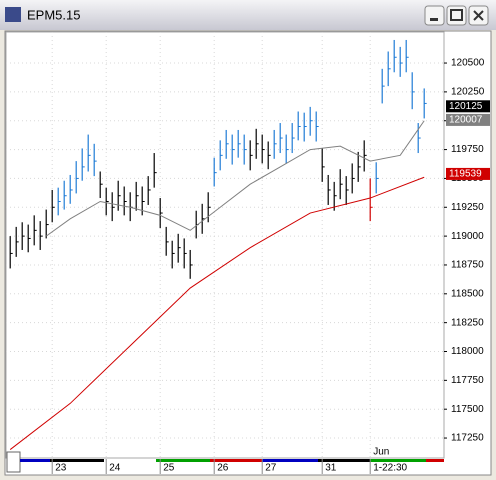 The width and height of the screenshot is (496, 480). I want to click on price-marker-label: 120007, so click(466, 120).